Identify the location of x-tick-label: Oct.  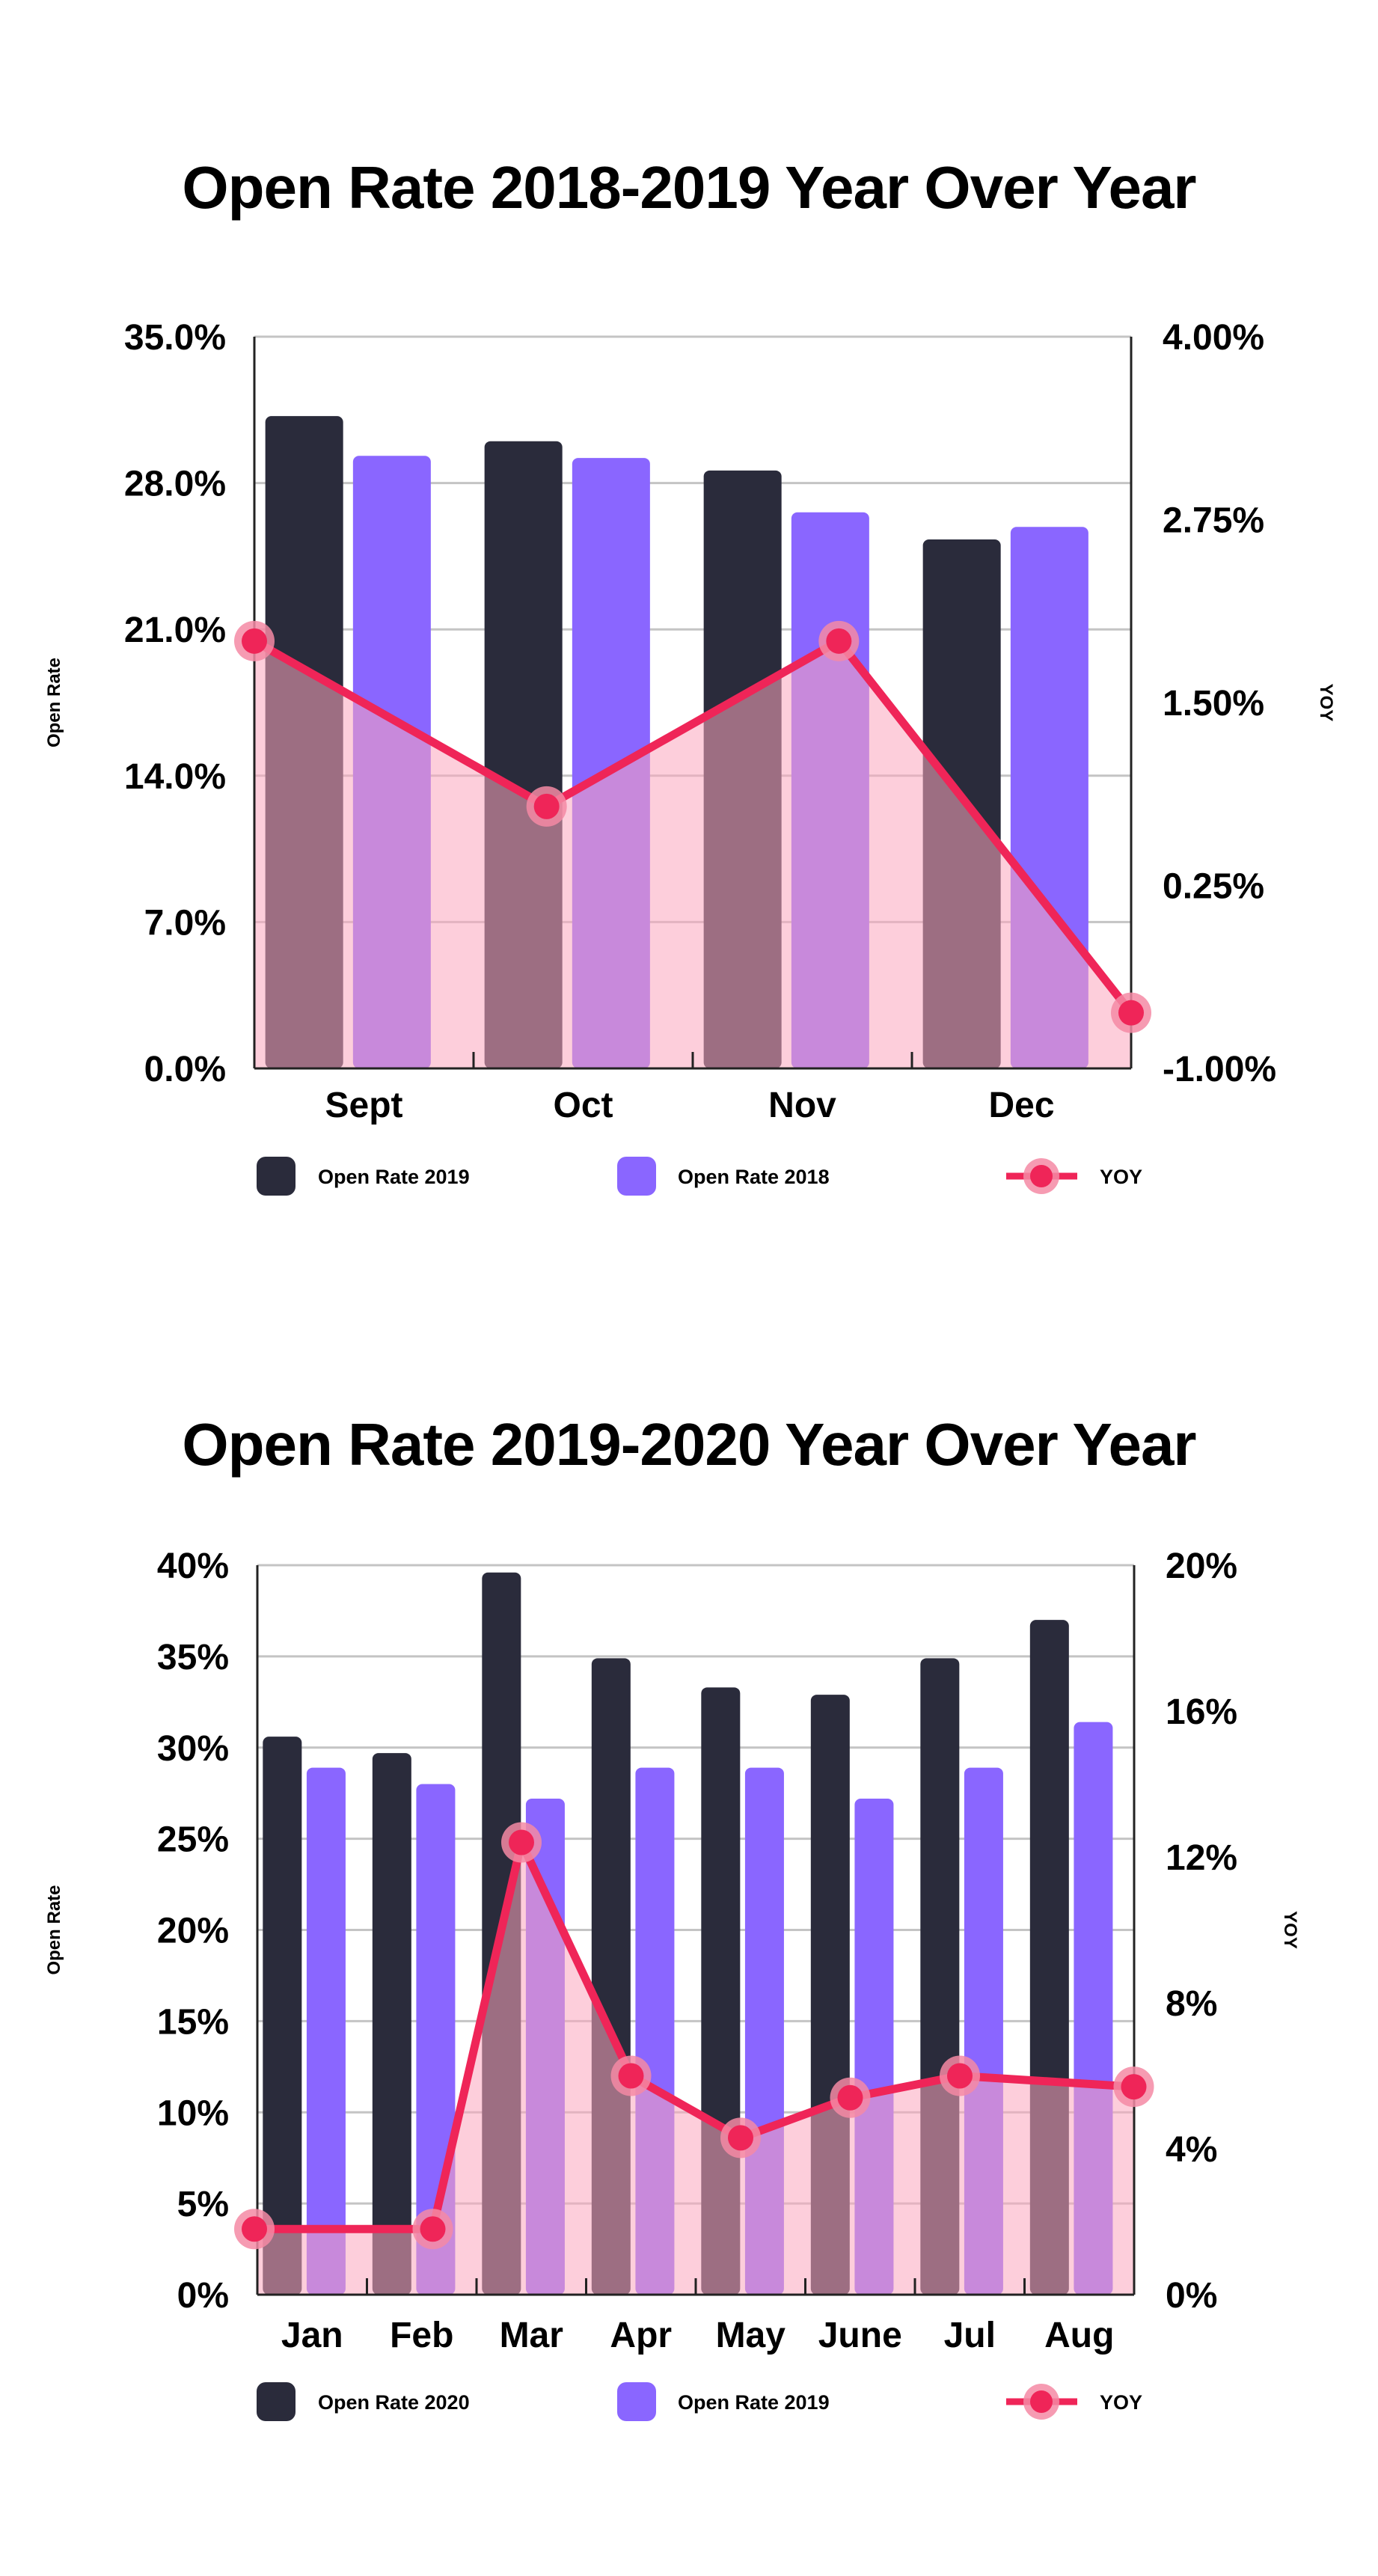
(583, 1105).